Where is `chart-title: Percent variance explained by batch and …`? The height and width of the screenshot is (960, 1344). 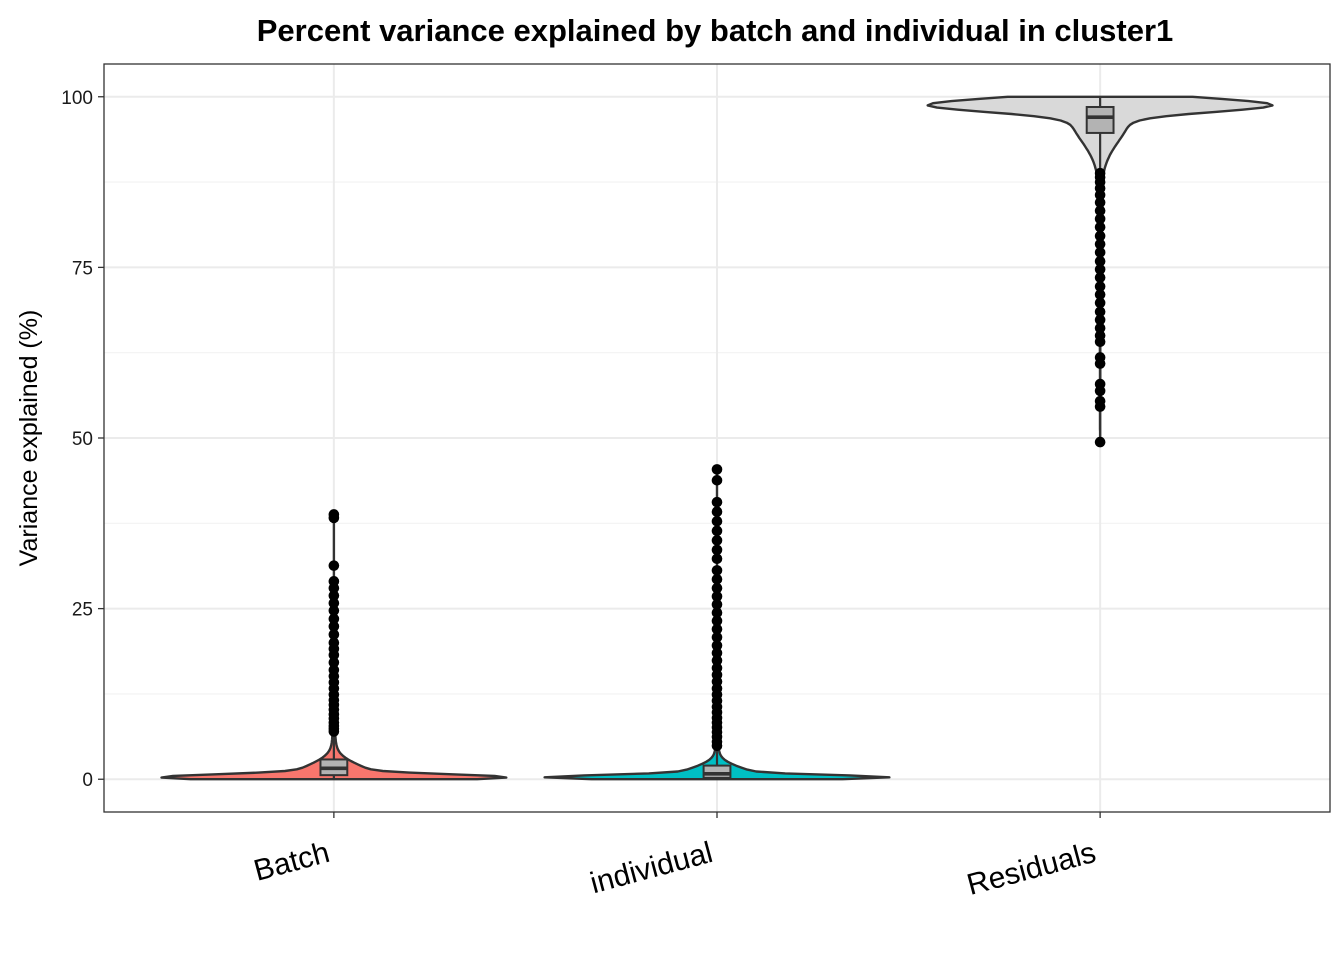
chart-title: Percent variance explained by batch and … is located at coordinates (715, 30).